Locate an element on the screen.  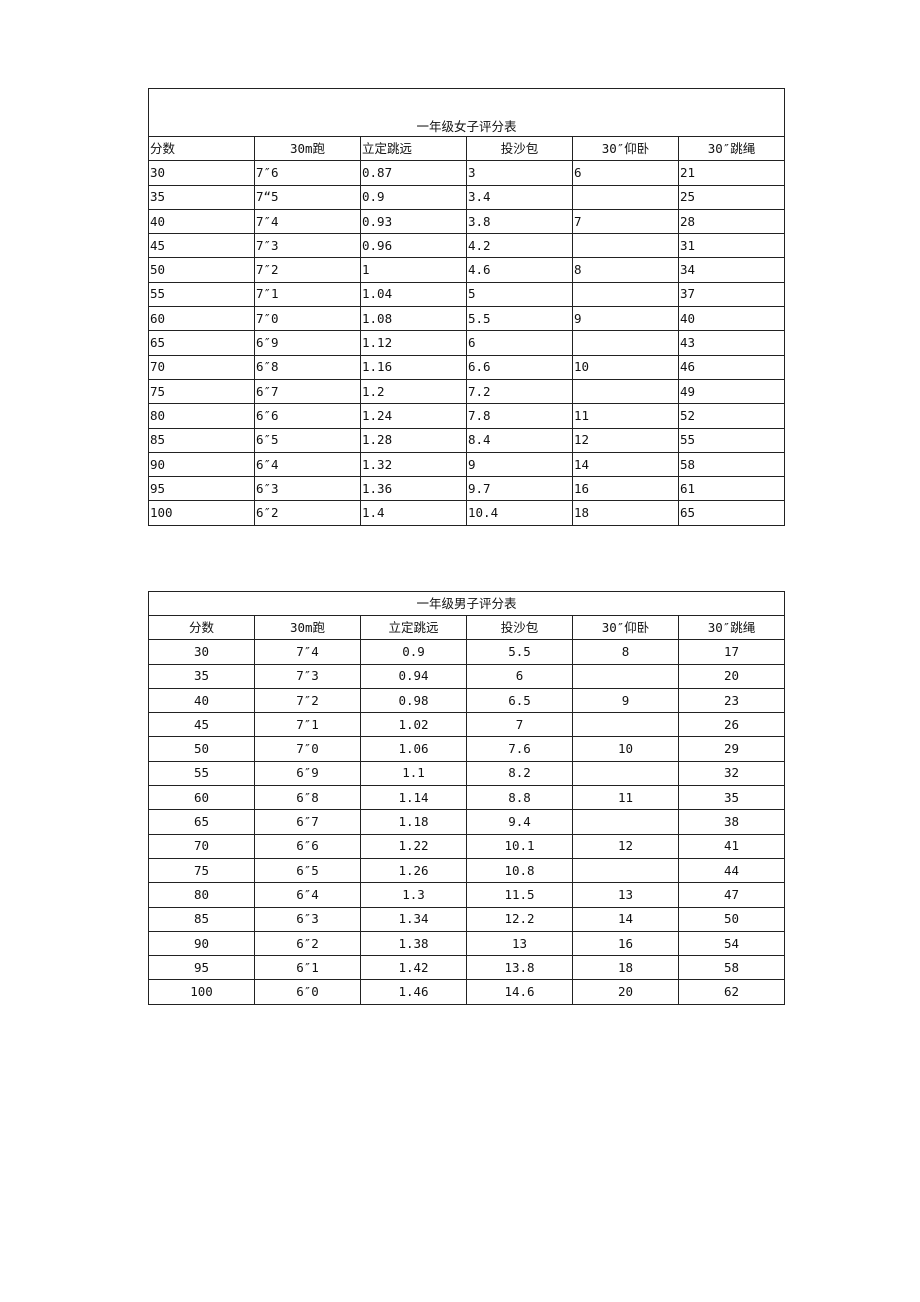
table-cell: 10.8 is located at coordinates (519, 870).